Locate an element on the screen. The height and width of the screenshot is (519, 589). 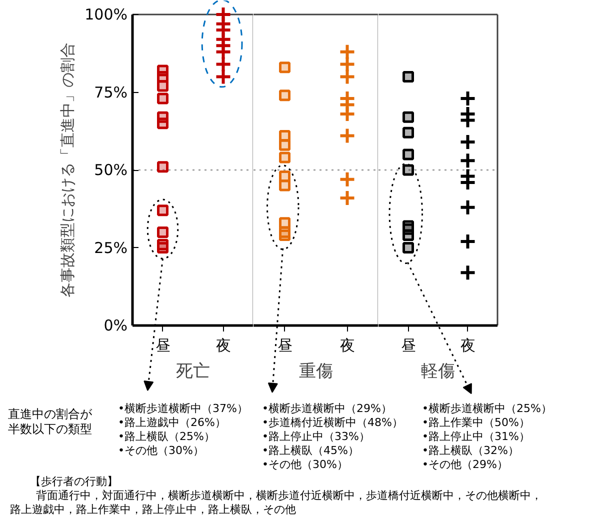
y-tick-label: 25% is located at coordinates (111, 247).